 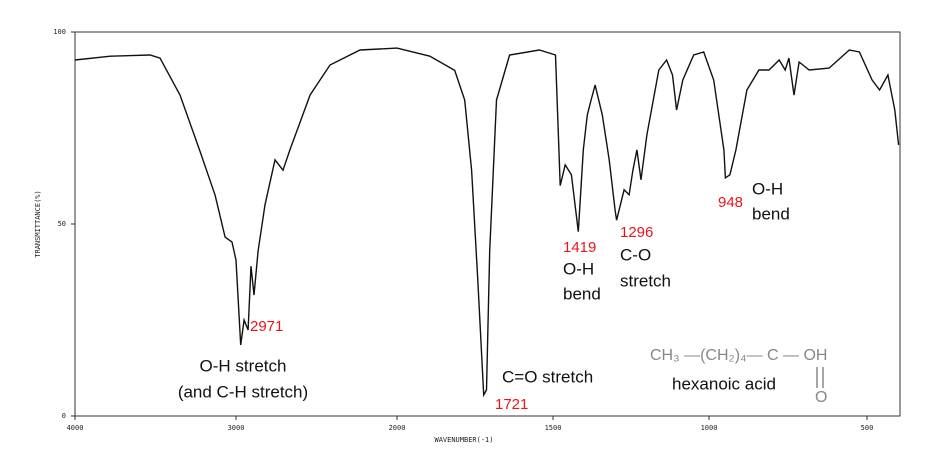 What do you see at coordinates (62, 224) in the screenshot?
I see `y-tick-label: 50` at bounding box center [62, 224].